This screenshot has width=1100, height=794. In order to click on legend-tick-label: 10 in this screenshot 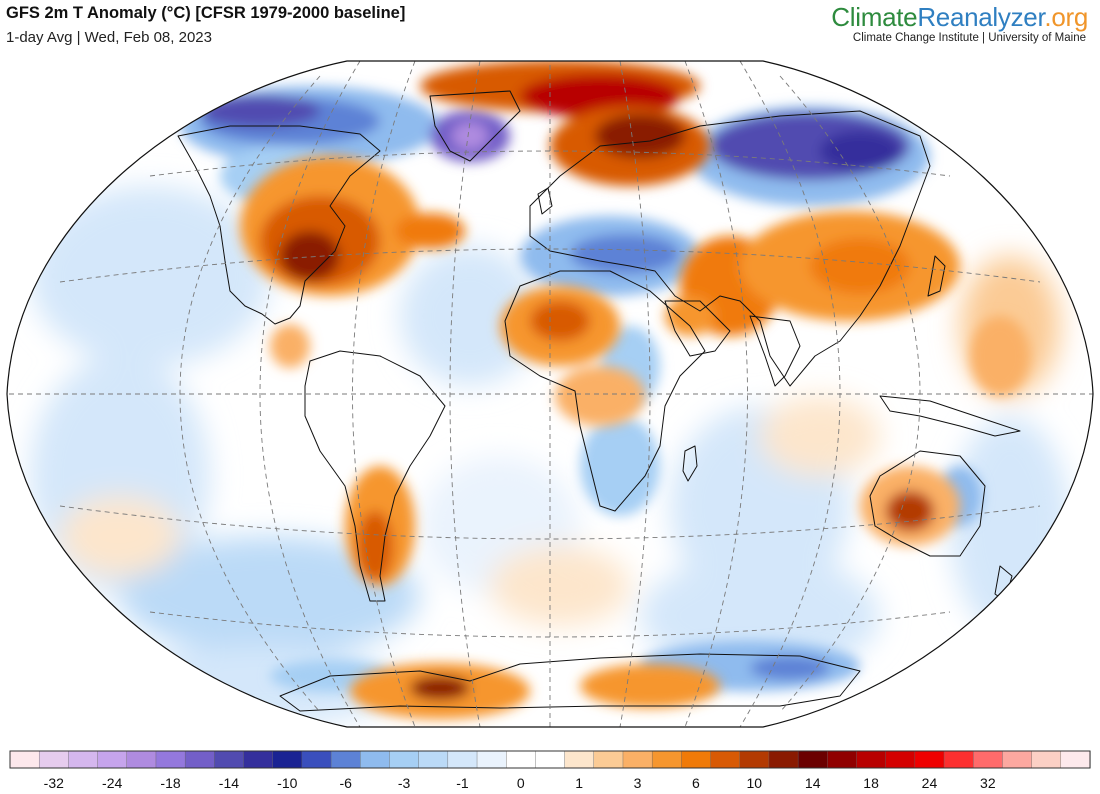, I will do `click(755, 783)`.